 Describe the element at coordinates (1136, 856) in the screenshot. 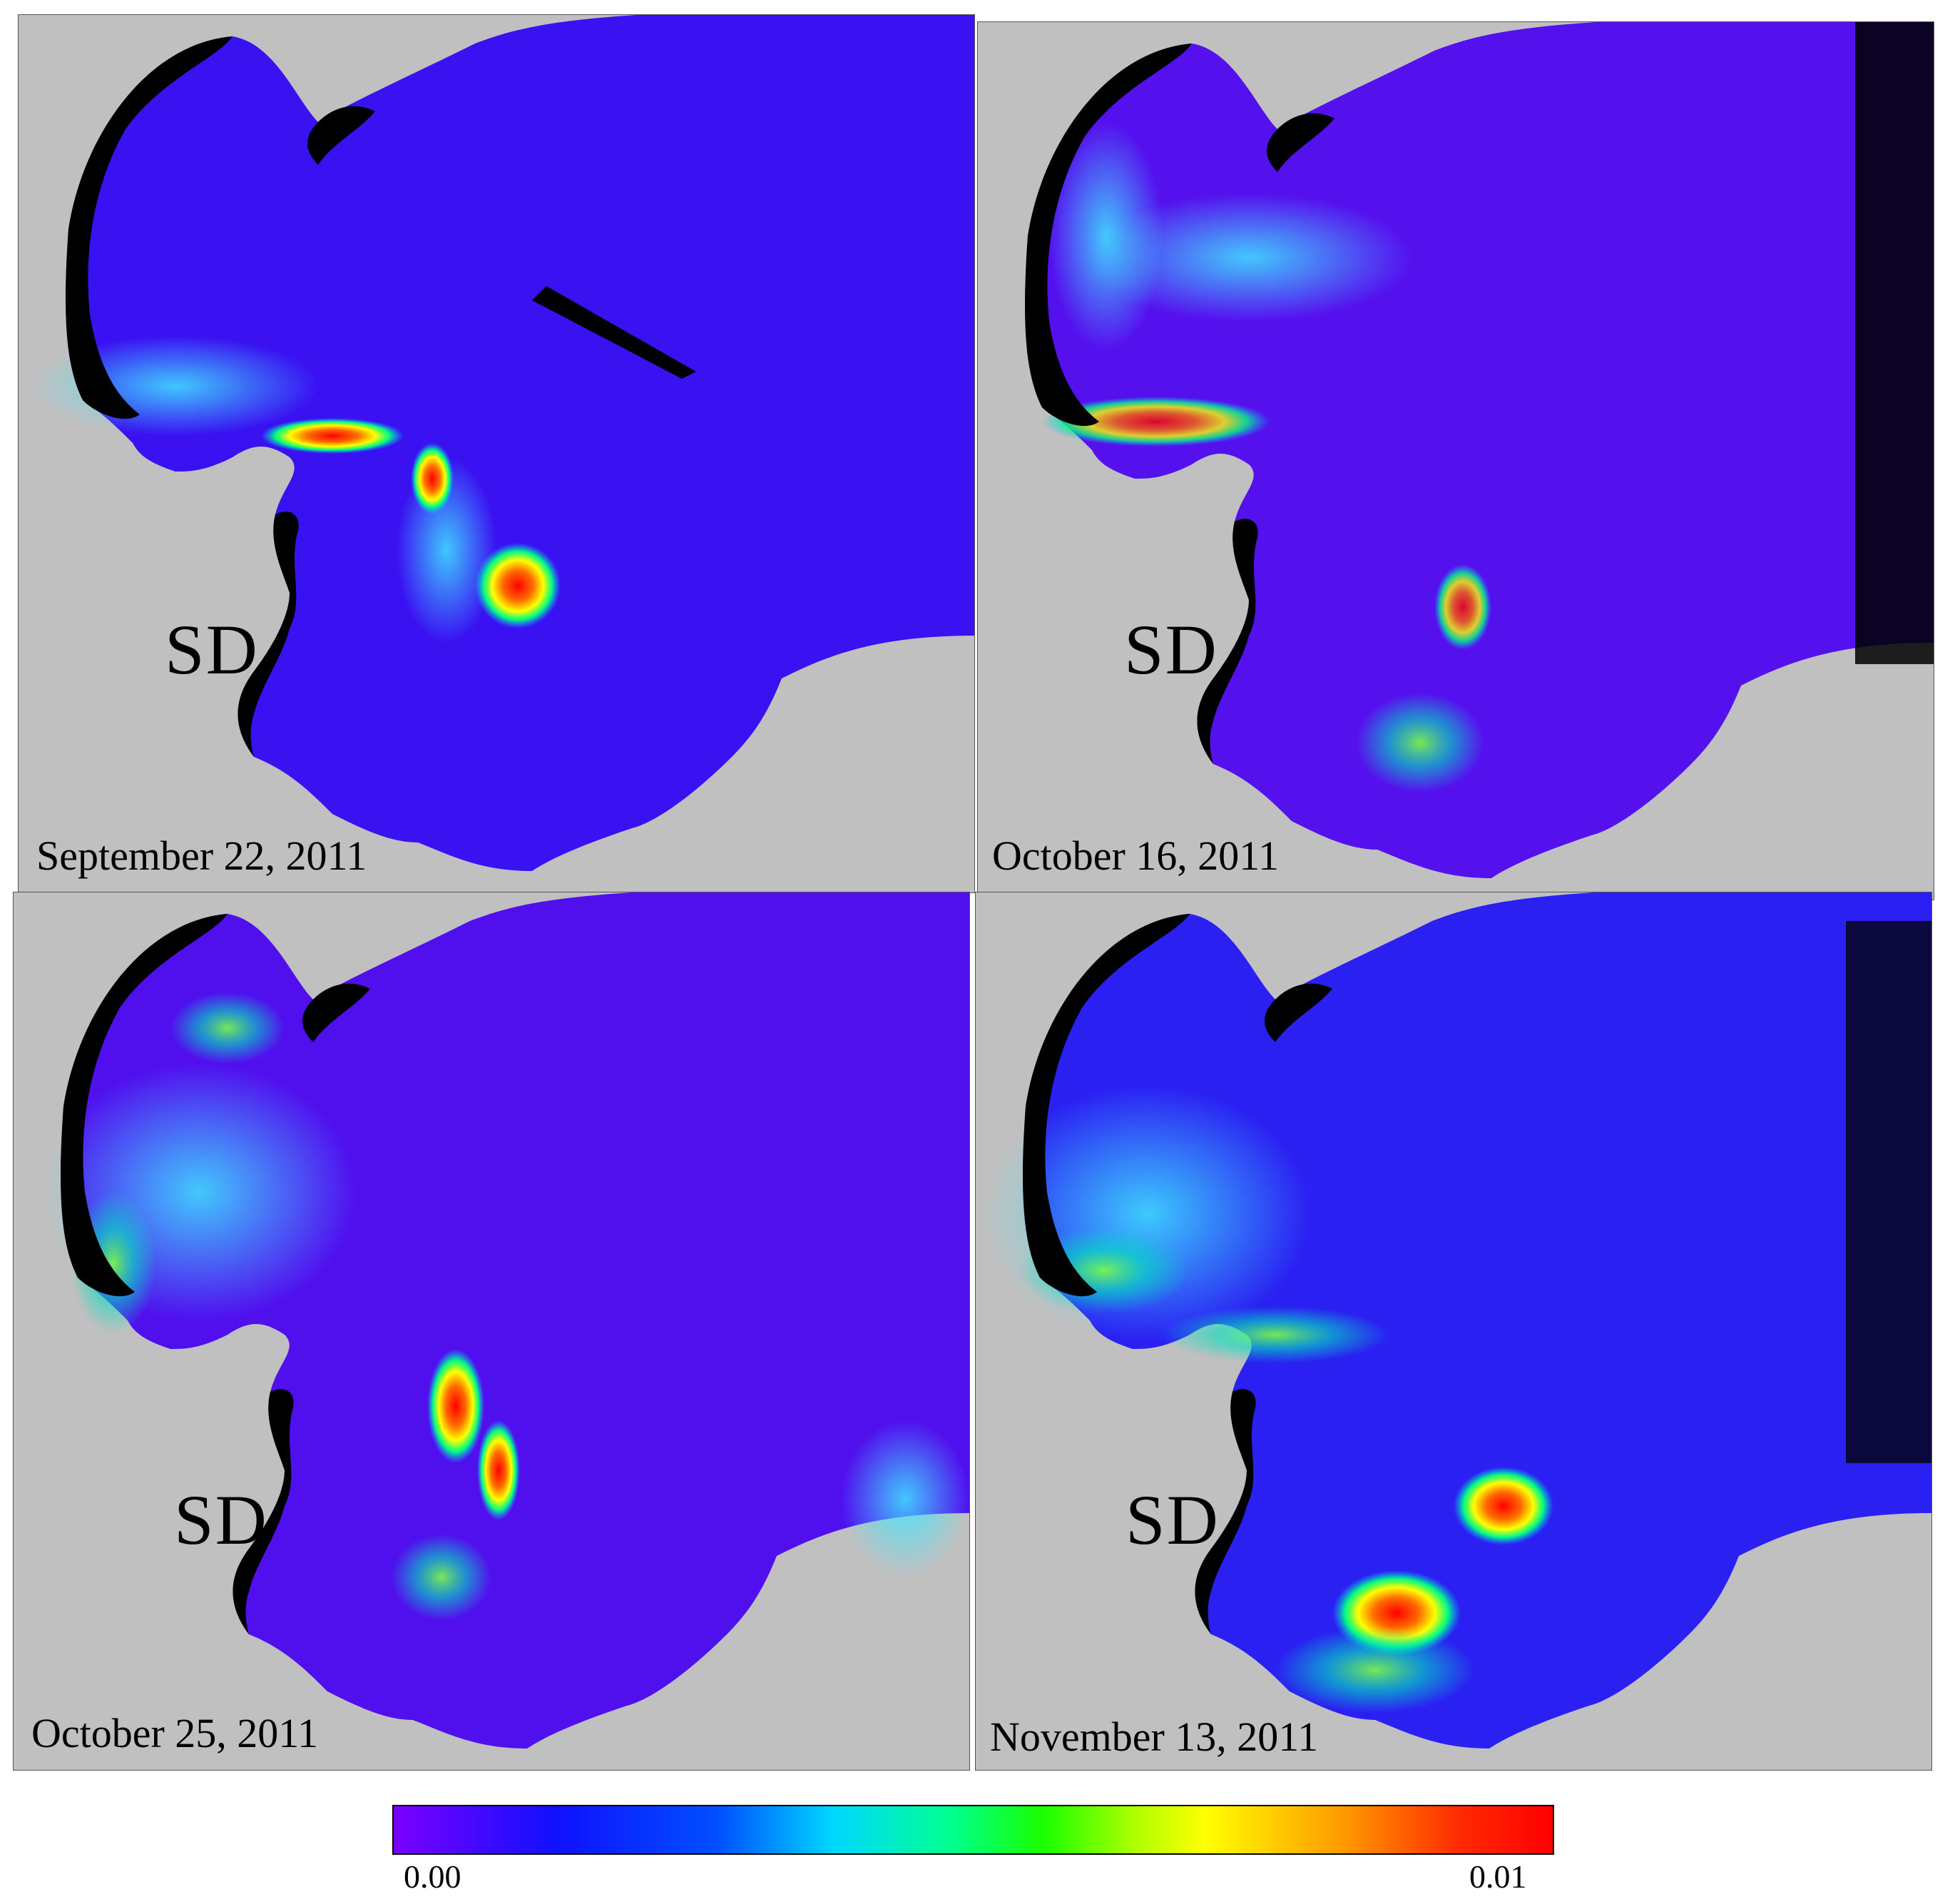

I see `date-label: October 16, 2011` at that location.